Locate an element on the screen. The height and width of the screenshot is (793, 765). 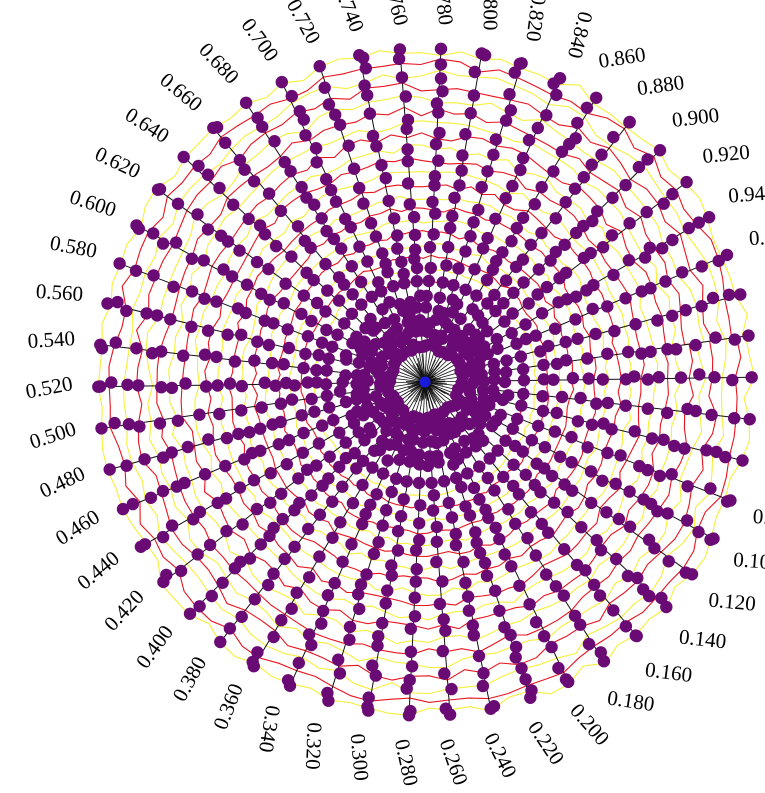
tick-label: 0.160 is located at coordinates (669, 672).